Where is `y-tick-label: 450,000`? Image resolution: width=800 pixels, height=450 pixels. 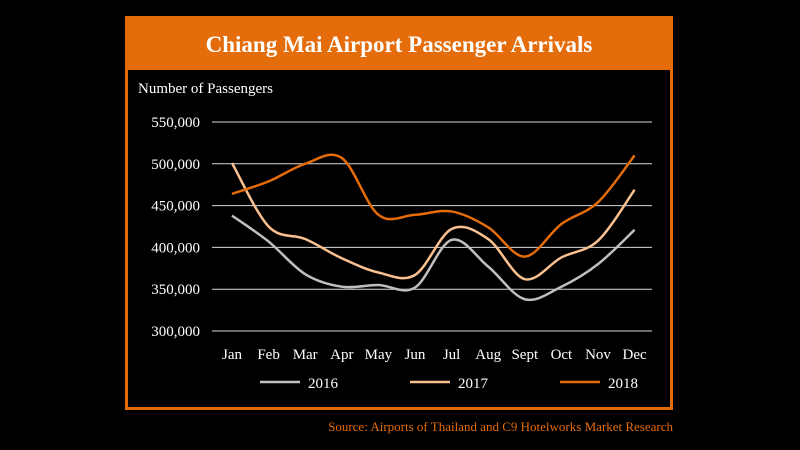 y-tick-label: 450,000 is located at coordinates (175, 207).